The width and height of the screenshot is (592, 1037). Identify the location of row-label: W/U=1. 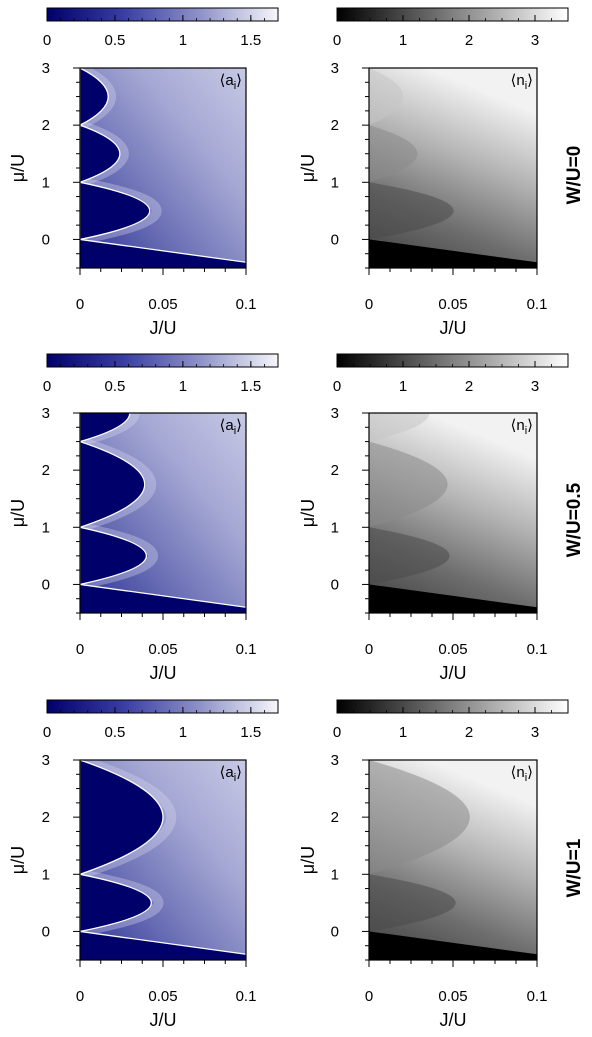
(574, 867).